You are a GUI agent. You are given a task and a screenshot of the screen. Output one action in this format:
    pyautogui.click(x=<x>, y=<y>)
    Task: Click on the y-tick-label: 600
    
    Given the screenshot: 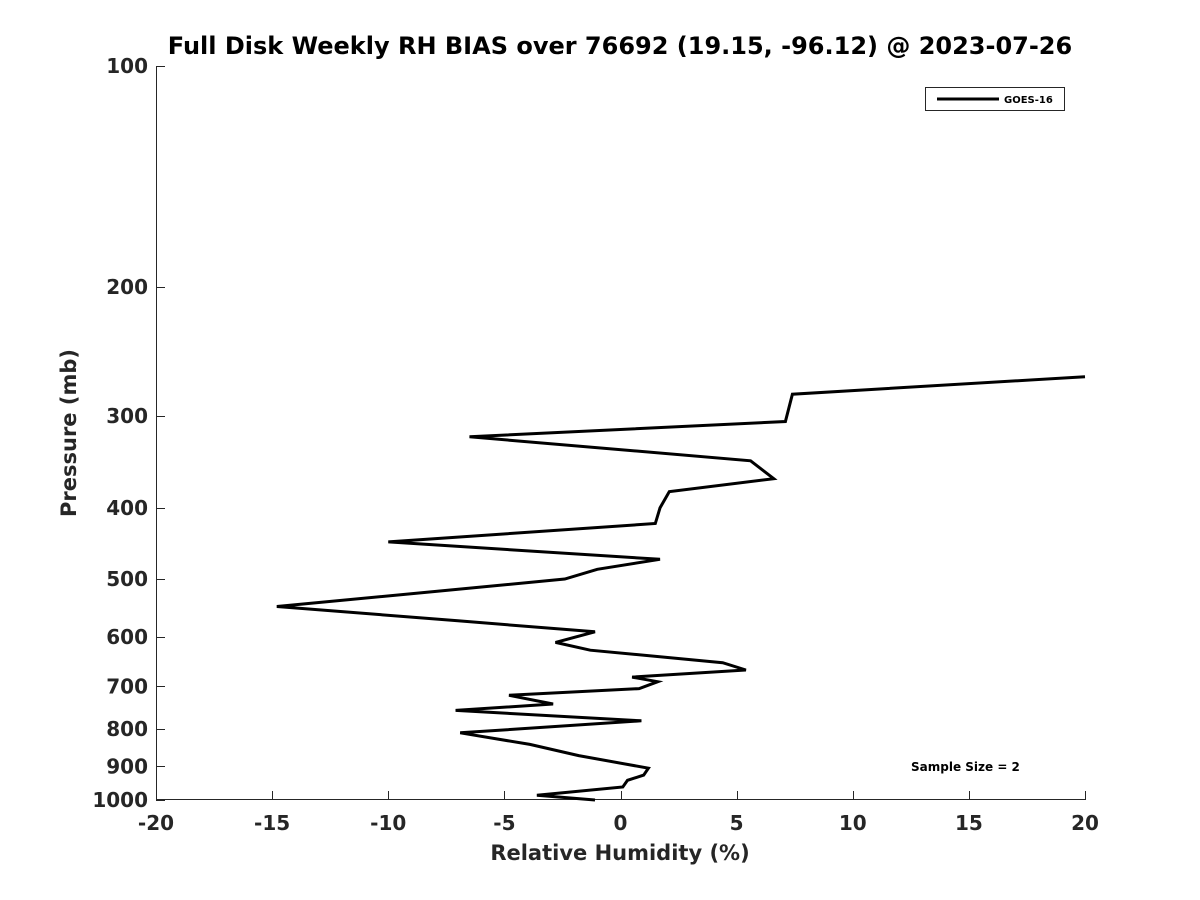 What is the action you would take?
    pyautogui.click(x=127, y=637)
    